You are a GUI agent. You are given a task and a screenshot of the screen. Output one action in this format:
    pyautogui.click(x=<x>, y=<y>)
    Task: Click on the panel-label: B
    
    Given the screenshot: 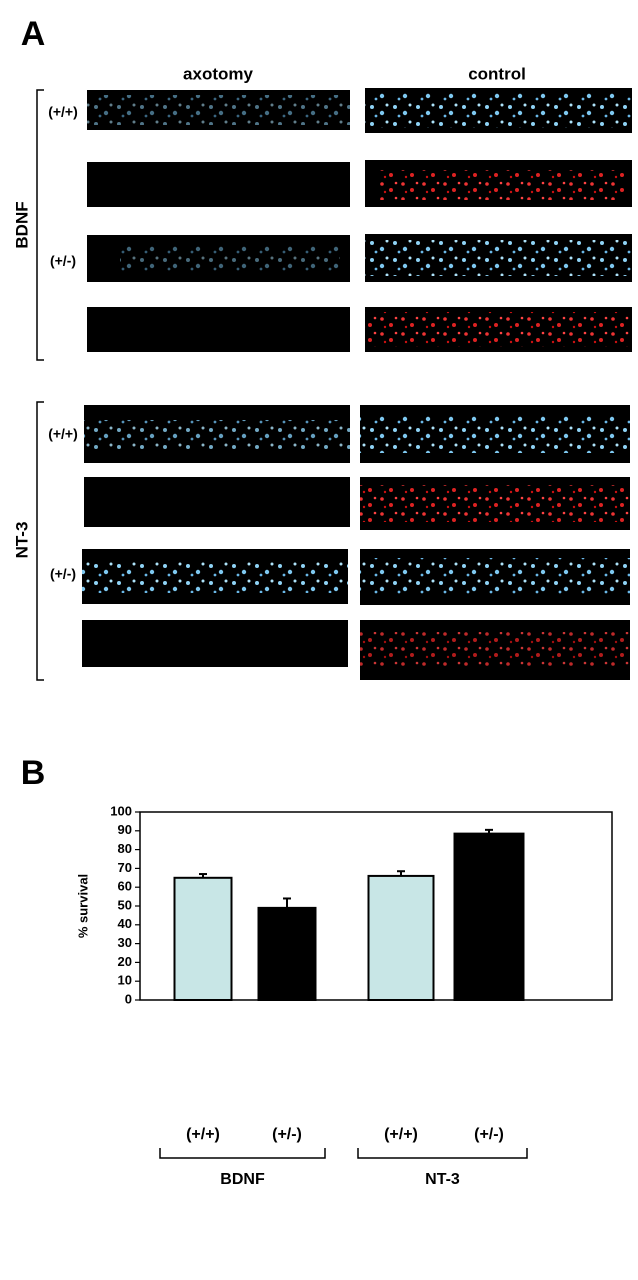 What is the action you would take?
    pyautogui.click(x=33, y=773)
    